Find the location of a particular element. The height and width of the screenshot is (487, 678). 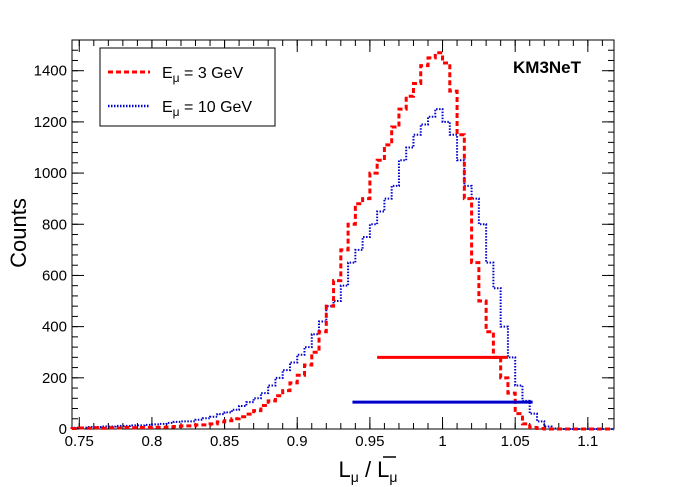

legend: Eμ = 3 GeV Eμ = 10 GeV is located at coordinates (187, 87).